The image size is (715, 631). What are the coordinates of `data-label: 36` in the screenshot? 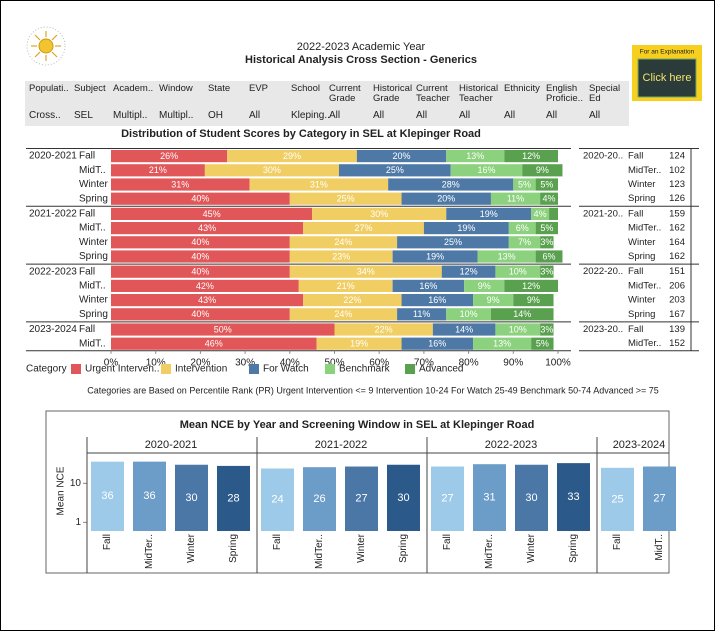 It's located at (107, 496).